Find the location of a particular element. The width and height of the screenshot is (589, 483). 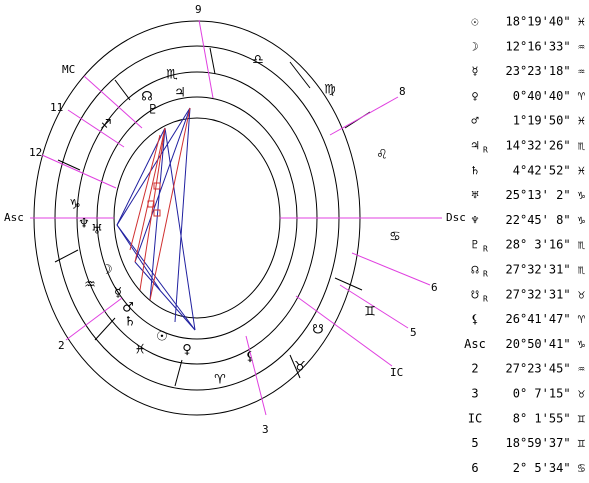

sign-glyph: ♍ is located at coordinates (330, 90).